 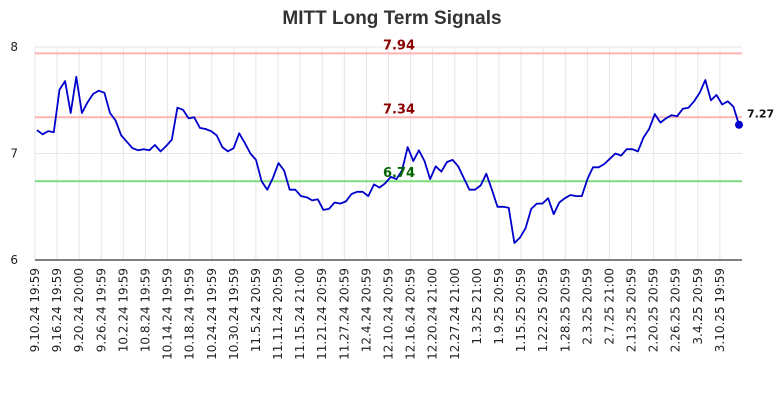 What do you see at coordinates (300, 314) in the screenshot?
I see `x-tick-label: 11.15.24 21:00` at bounding box center [300, 314].